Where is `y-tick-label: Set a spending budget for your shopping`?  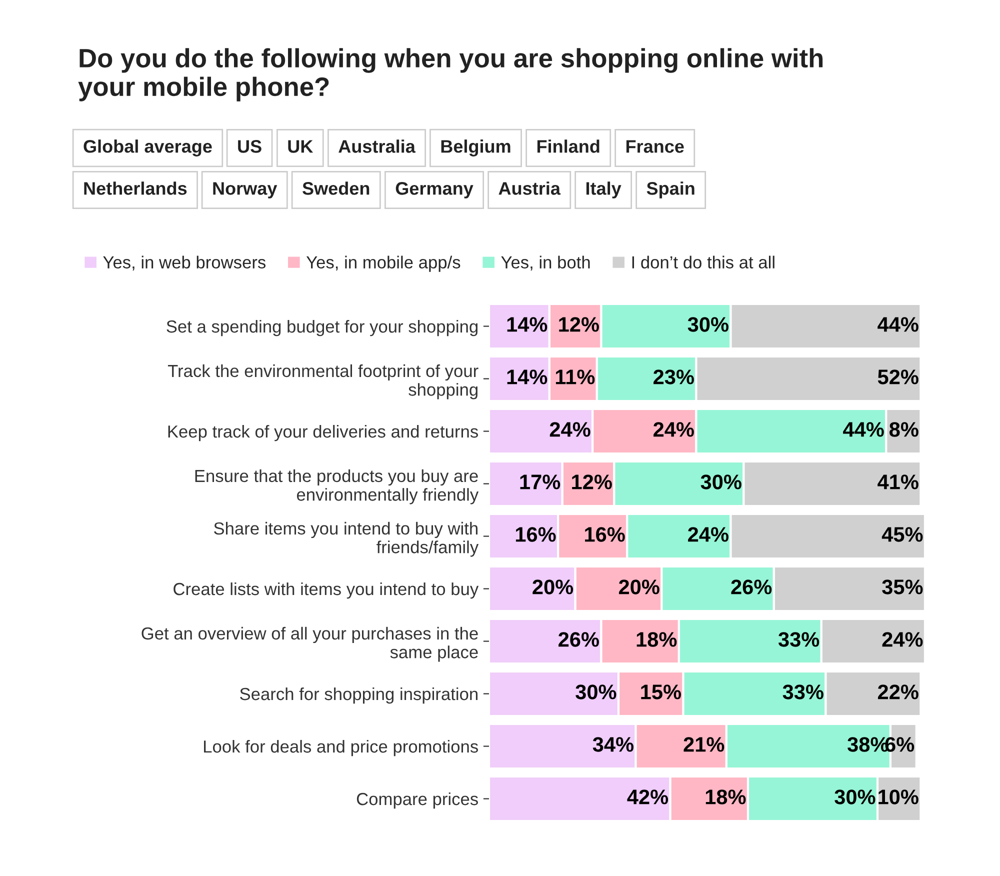 y-tick-label: Set a spending budget for your shopping is located at coordinates (322, 328).